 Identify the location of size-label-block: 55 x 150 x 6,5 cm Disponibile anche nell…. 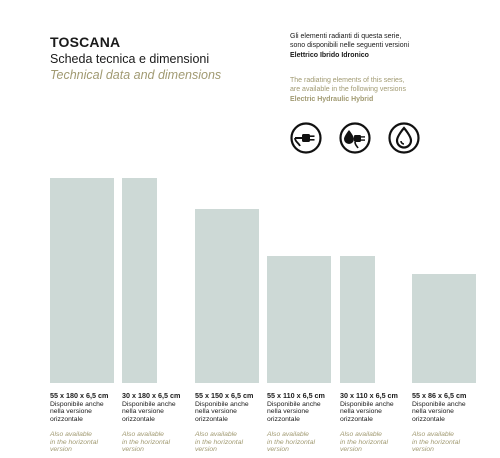
(230, 422).